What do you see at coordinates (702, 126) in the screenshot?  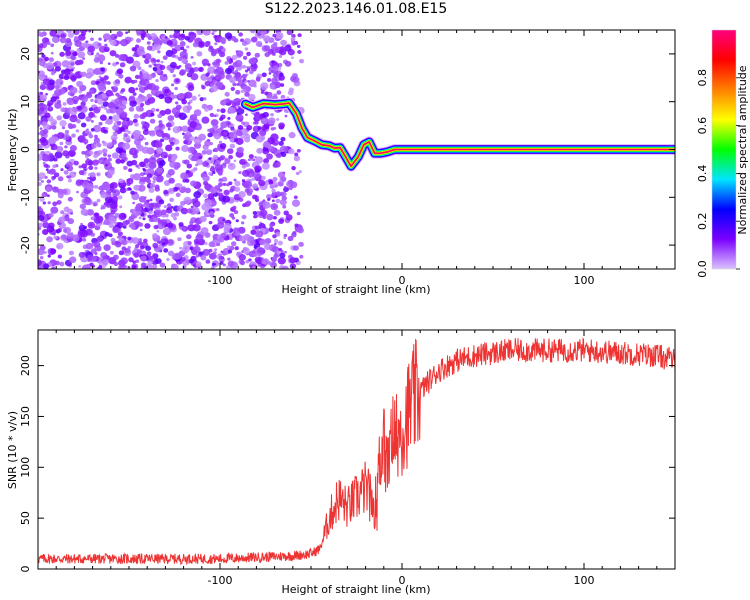 I see `colorbar-tick-label: 0.6` at bounding box center [702, 126].